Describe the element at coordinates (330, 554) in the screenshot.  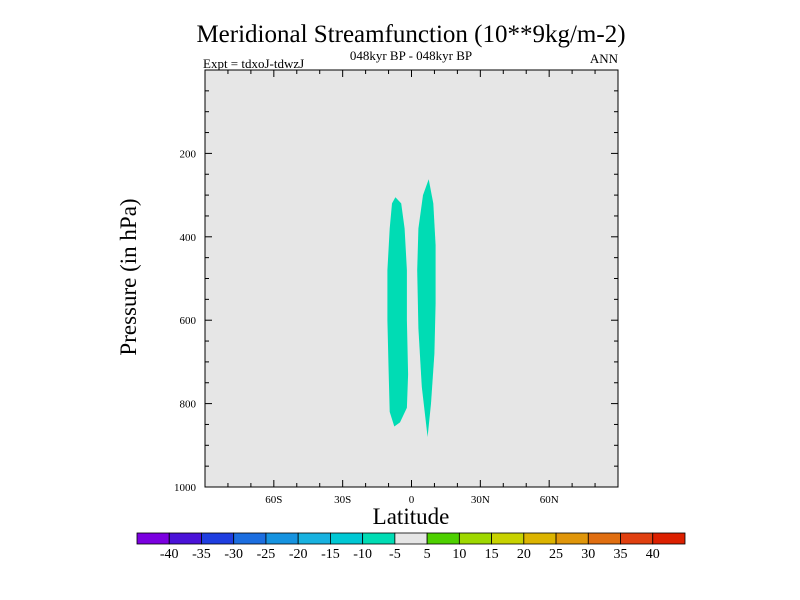
I see `colorbar-label: -15` at that location.